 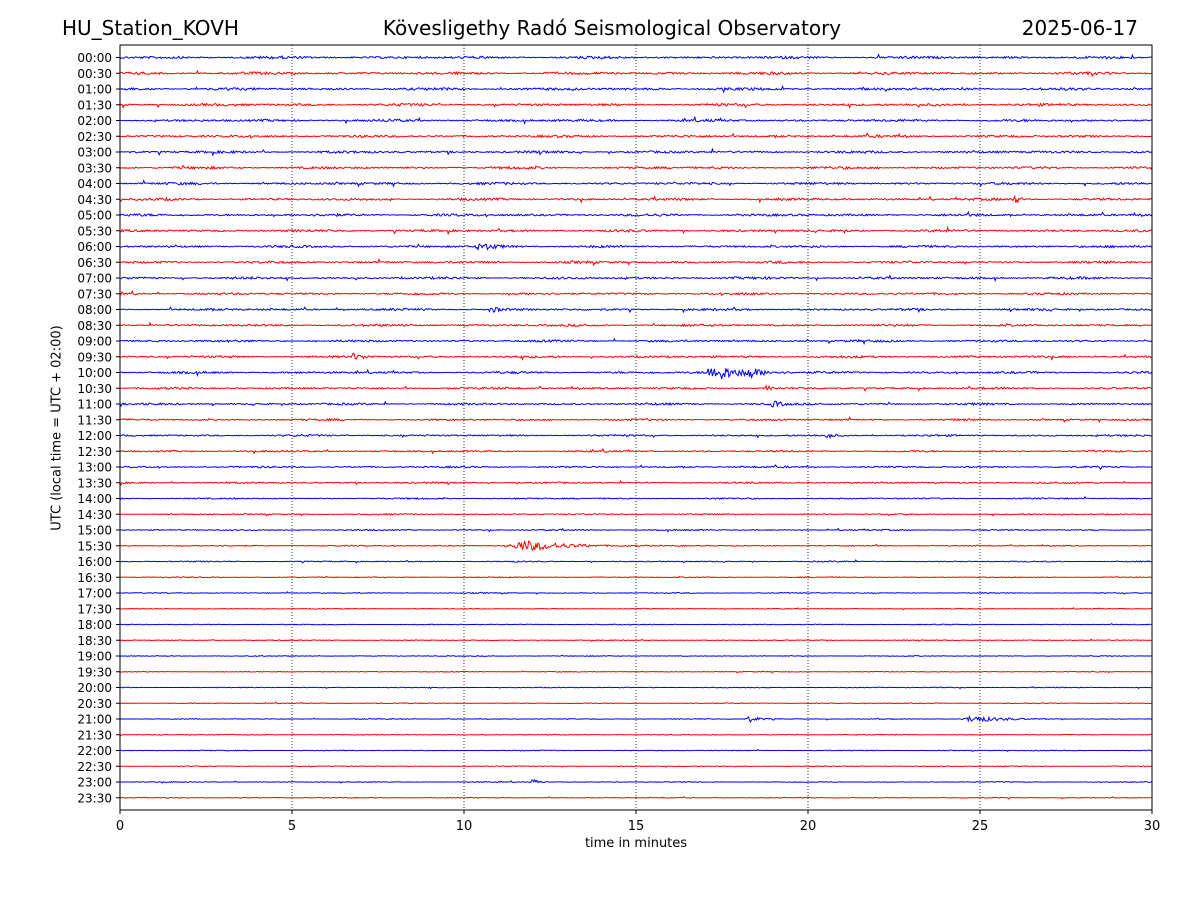 I want to click on y-tick-label: 10:30, so click(x=94, y=389).